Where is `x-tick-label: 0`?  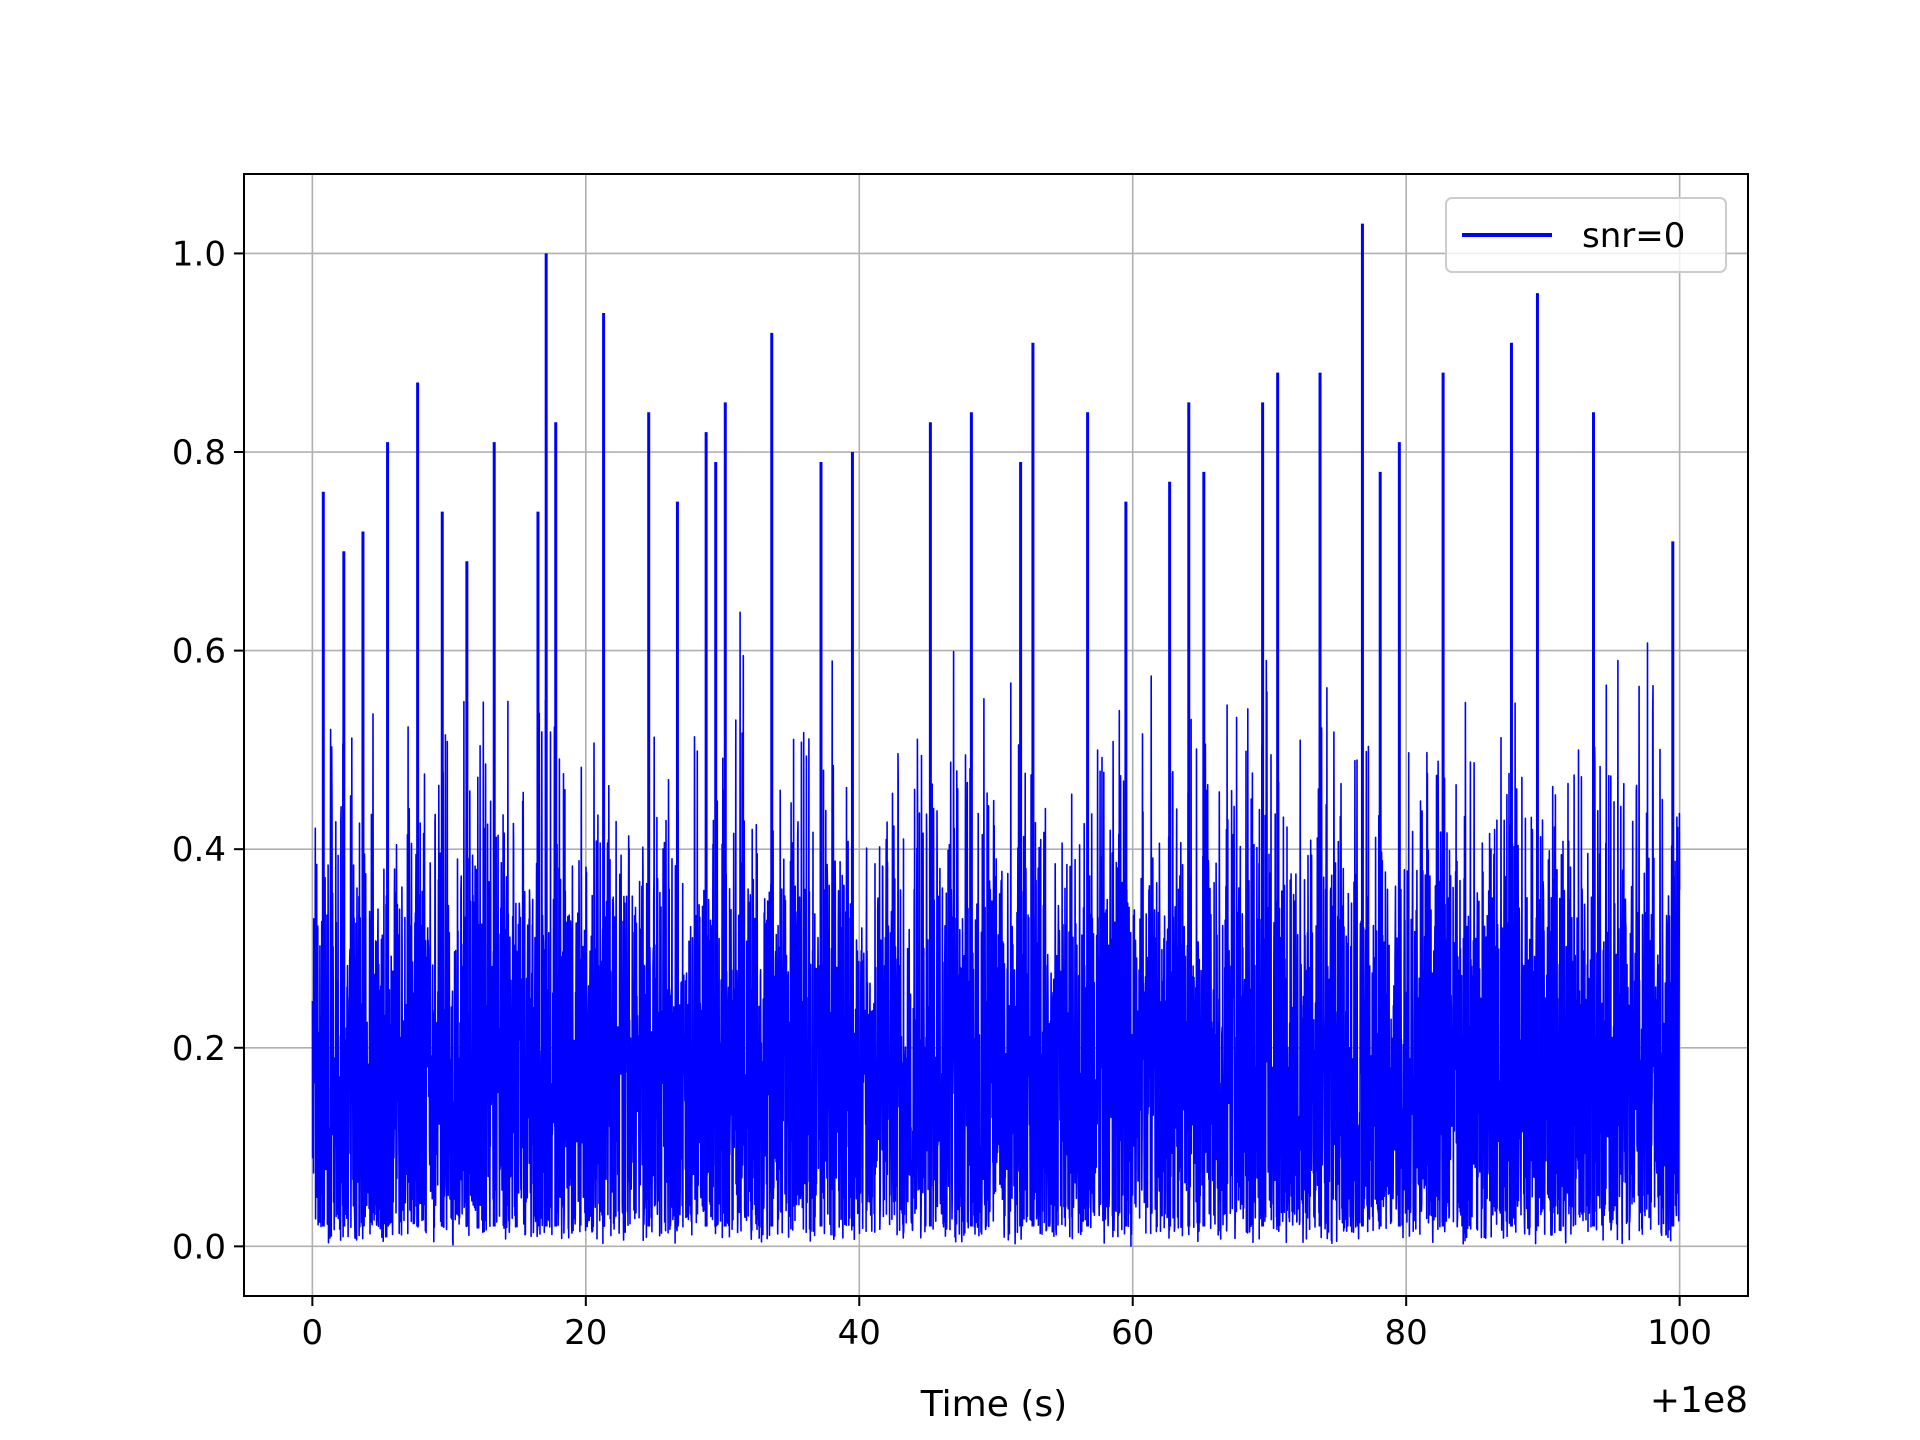 x-tick-label: 0 is located at coordinates (313, 1333).